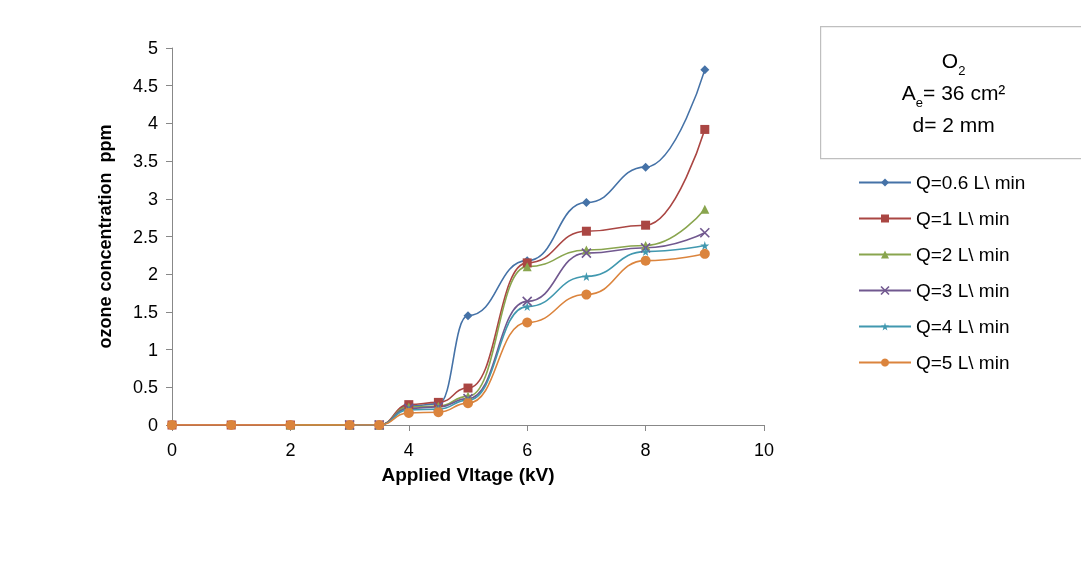 The image size is (1089, 562). What do you see at coordinates (764, 450) in the screenshot?
I see `x-tick-label: 10` at bounding box center [764, 450].